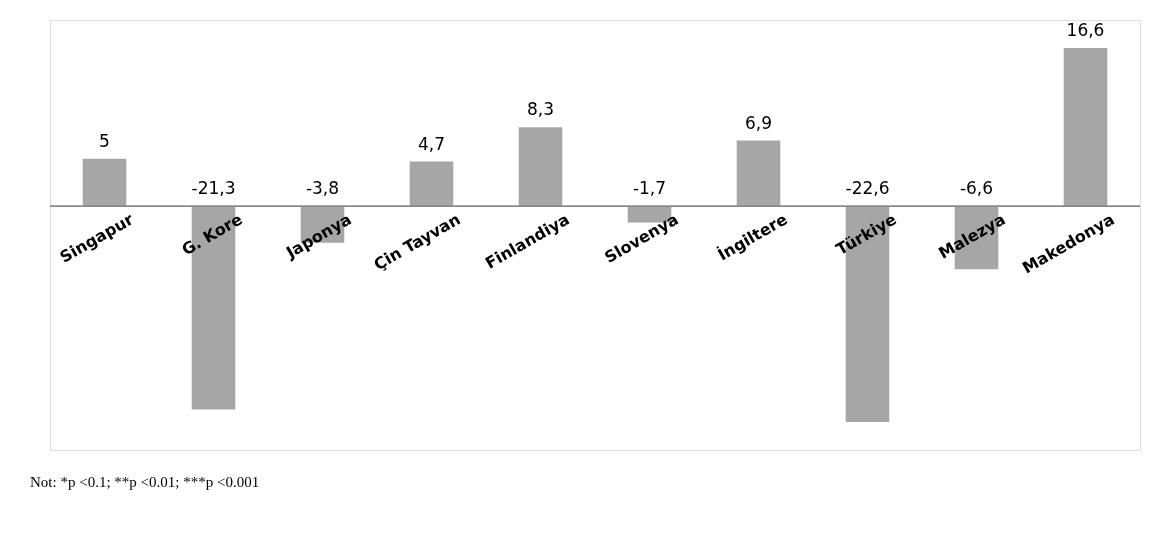  I want to click on data-label: -6,6, so click(976, 188).